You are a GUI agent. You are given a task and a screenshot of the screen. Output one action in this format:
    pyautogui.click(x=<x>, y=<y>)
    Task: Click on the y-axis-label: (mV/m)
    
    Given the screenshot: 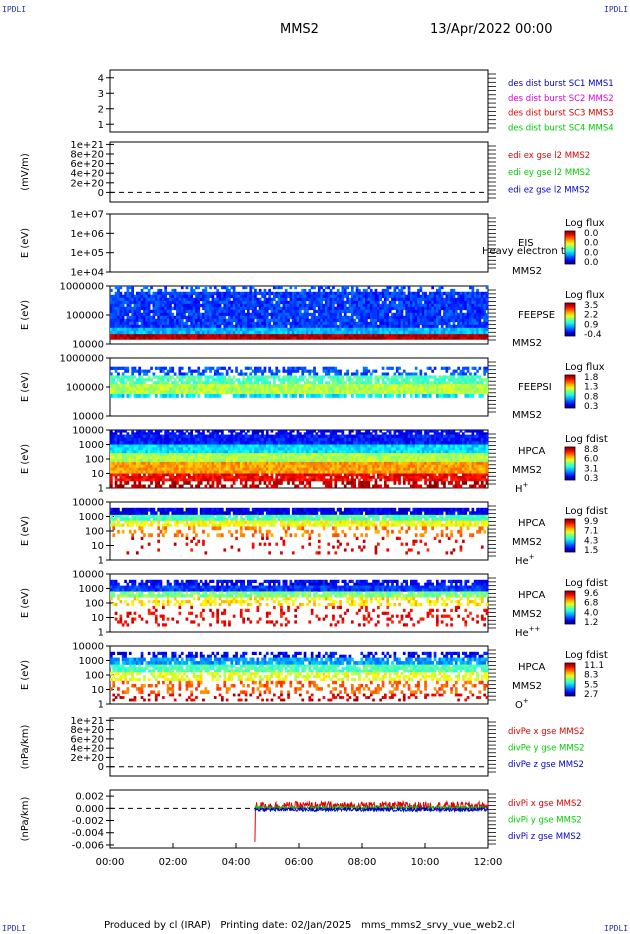 What is the action you would take?
    pyautogui.click(x=25, y=172)
    